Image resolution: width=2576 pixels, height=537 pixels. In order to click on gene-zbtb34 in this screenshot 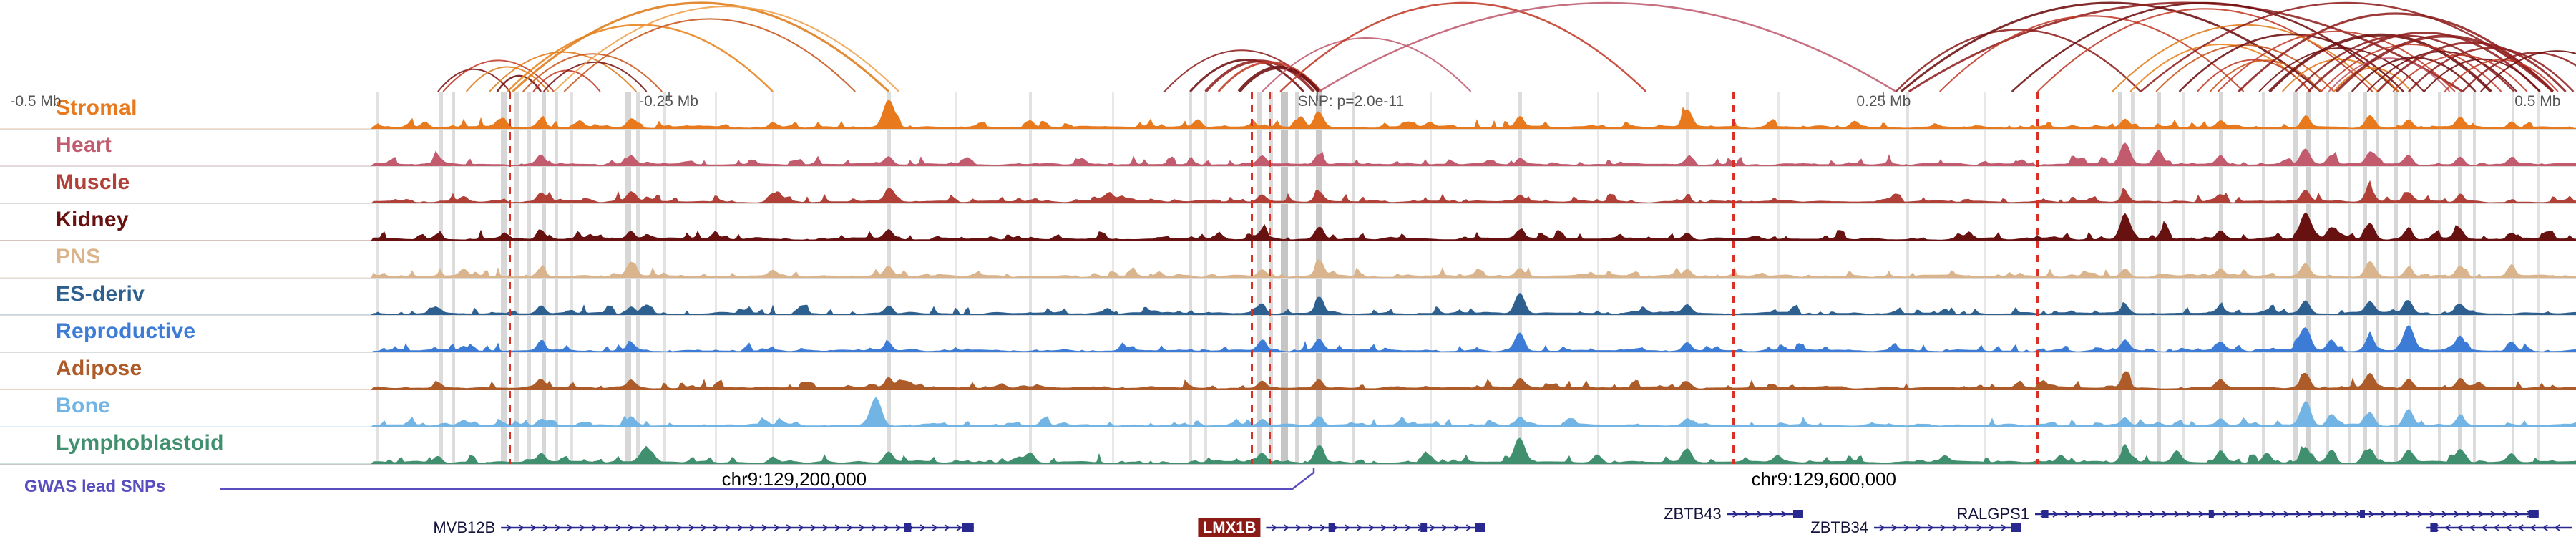, I will do `click(1947, 527)`.